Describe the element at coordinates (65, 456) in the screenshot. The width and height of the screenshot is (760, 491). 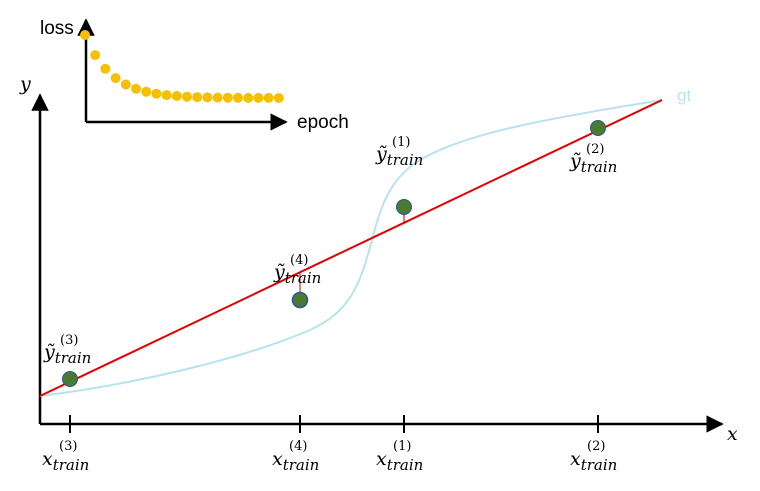
I see `x-tick-label-3: xtrain(3)` at that location.